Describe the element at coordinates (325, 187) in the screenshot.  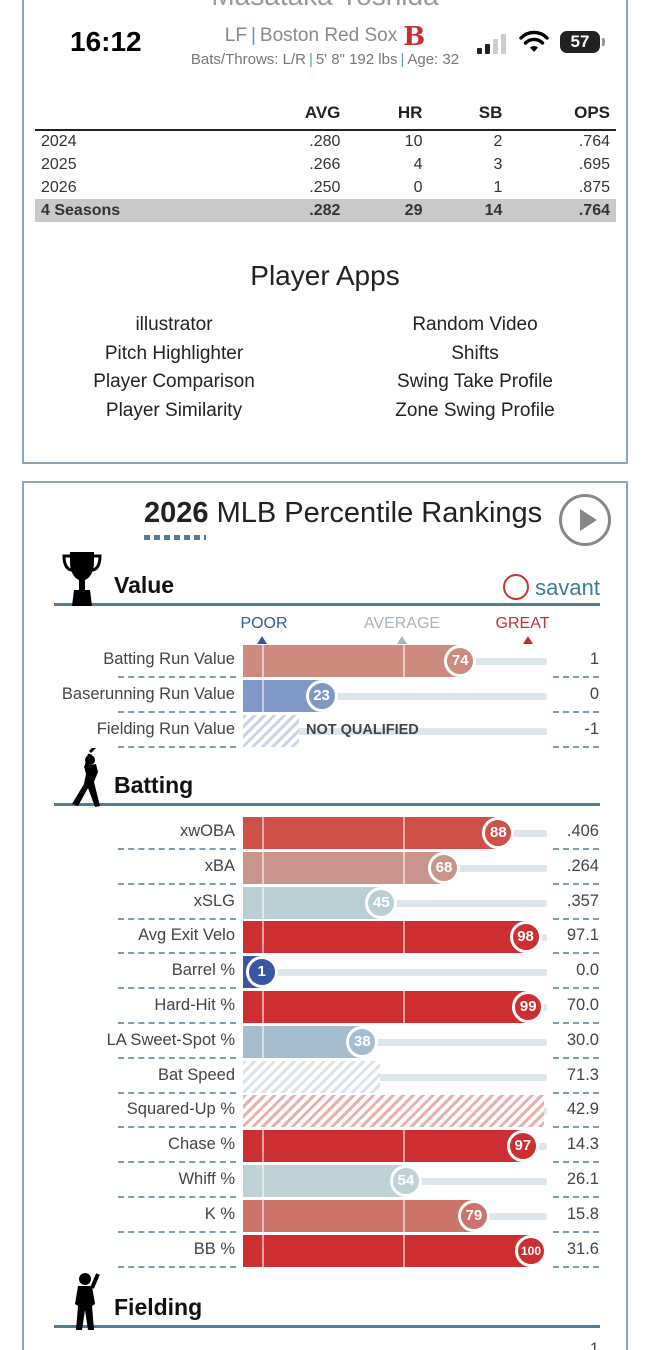
I see `table-row: 2026 .250 0 1 .875` at that location.